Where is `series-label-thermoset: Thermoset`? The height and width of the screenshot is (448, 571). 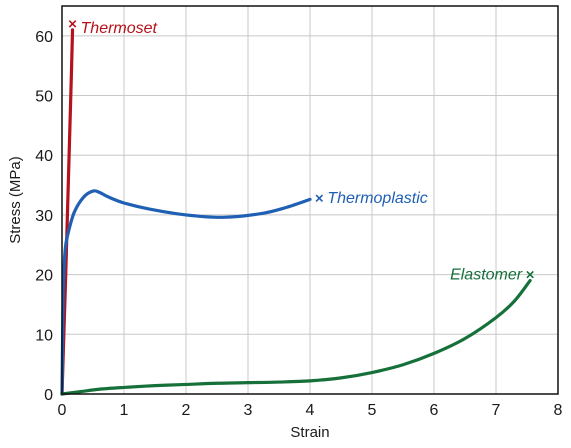
series-label-thermoset: Thermoset is located at coordinates (119, 28).